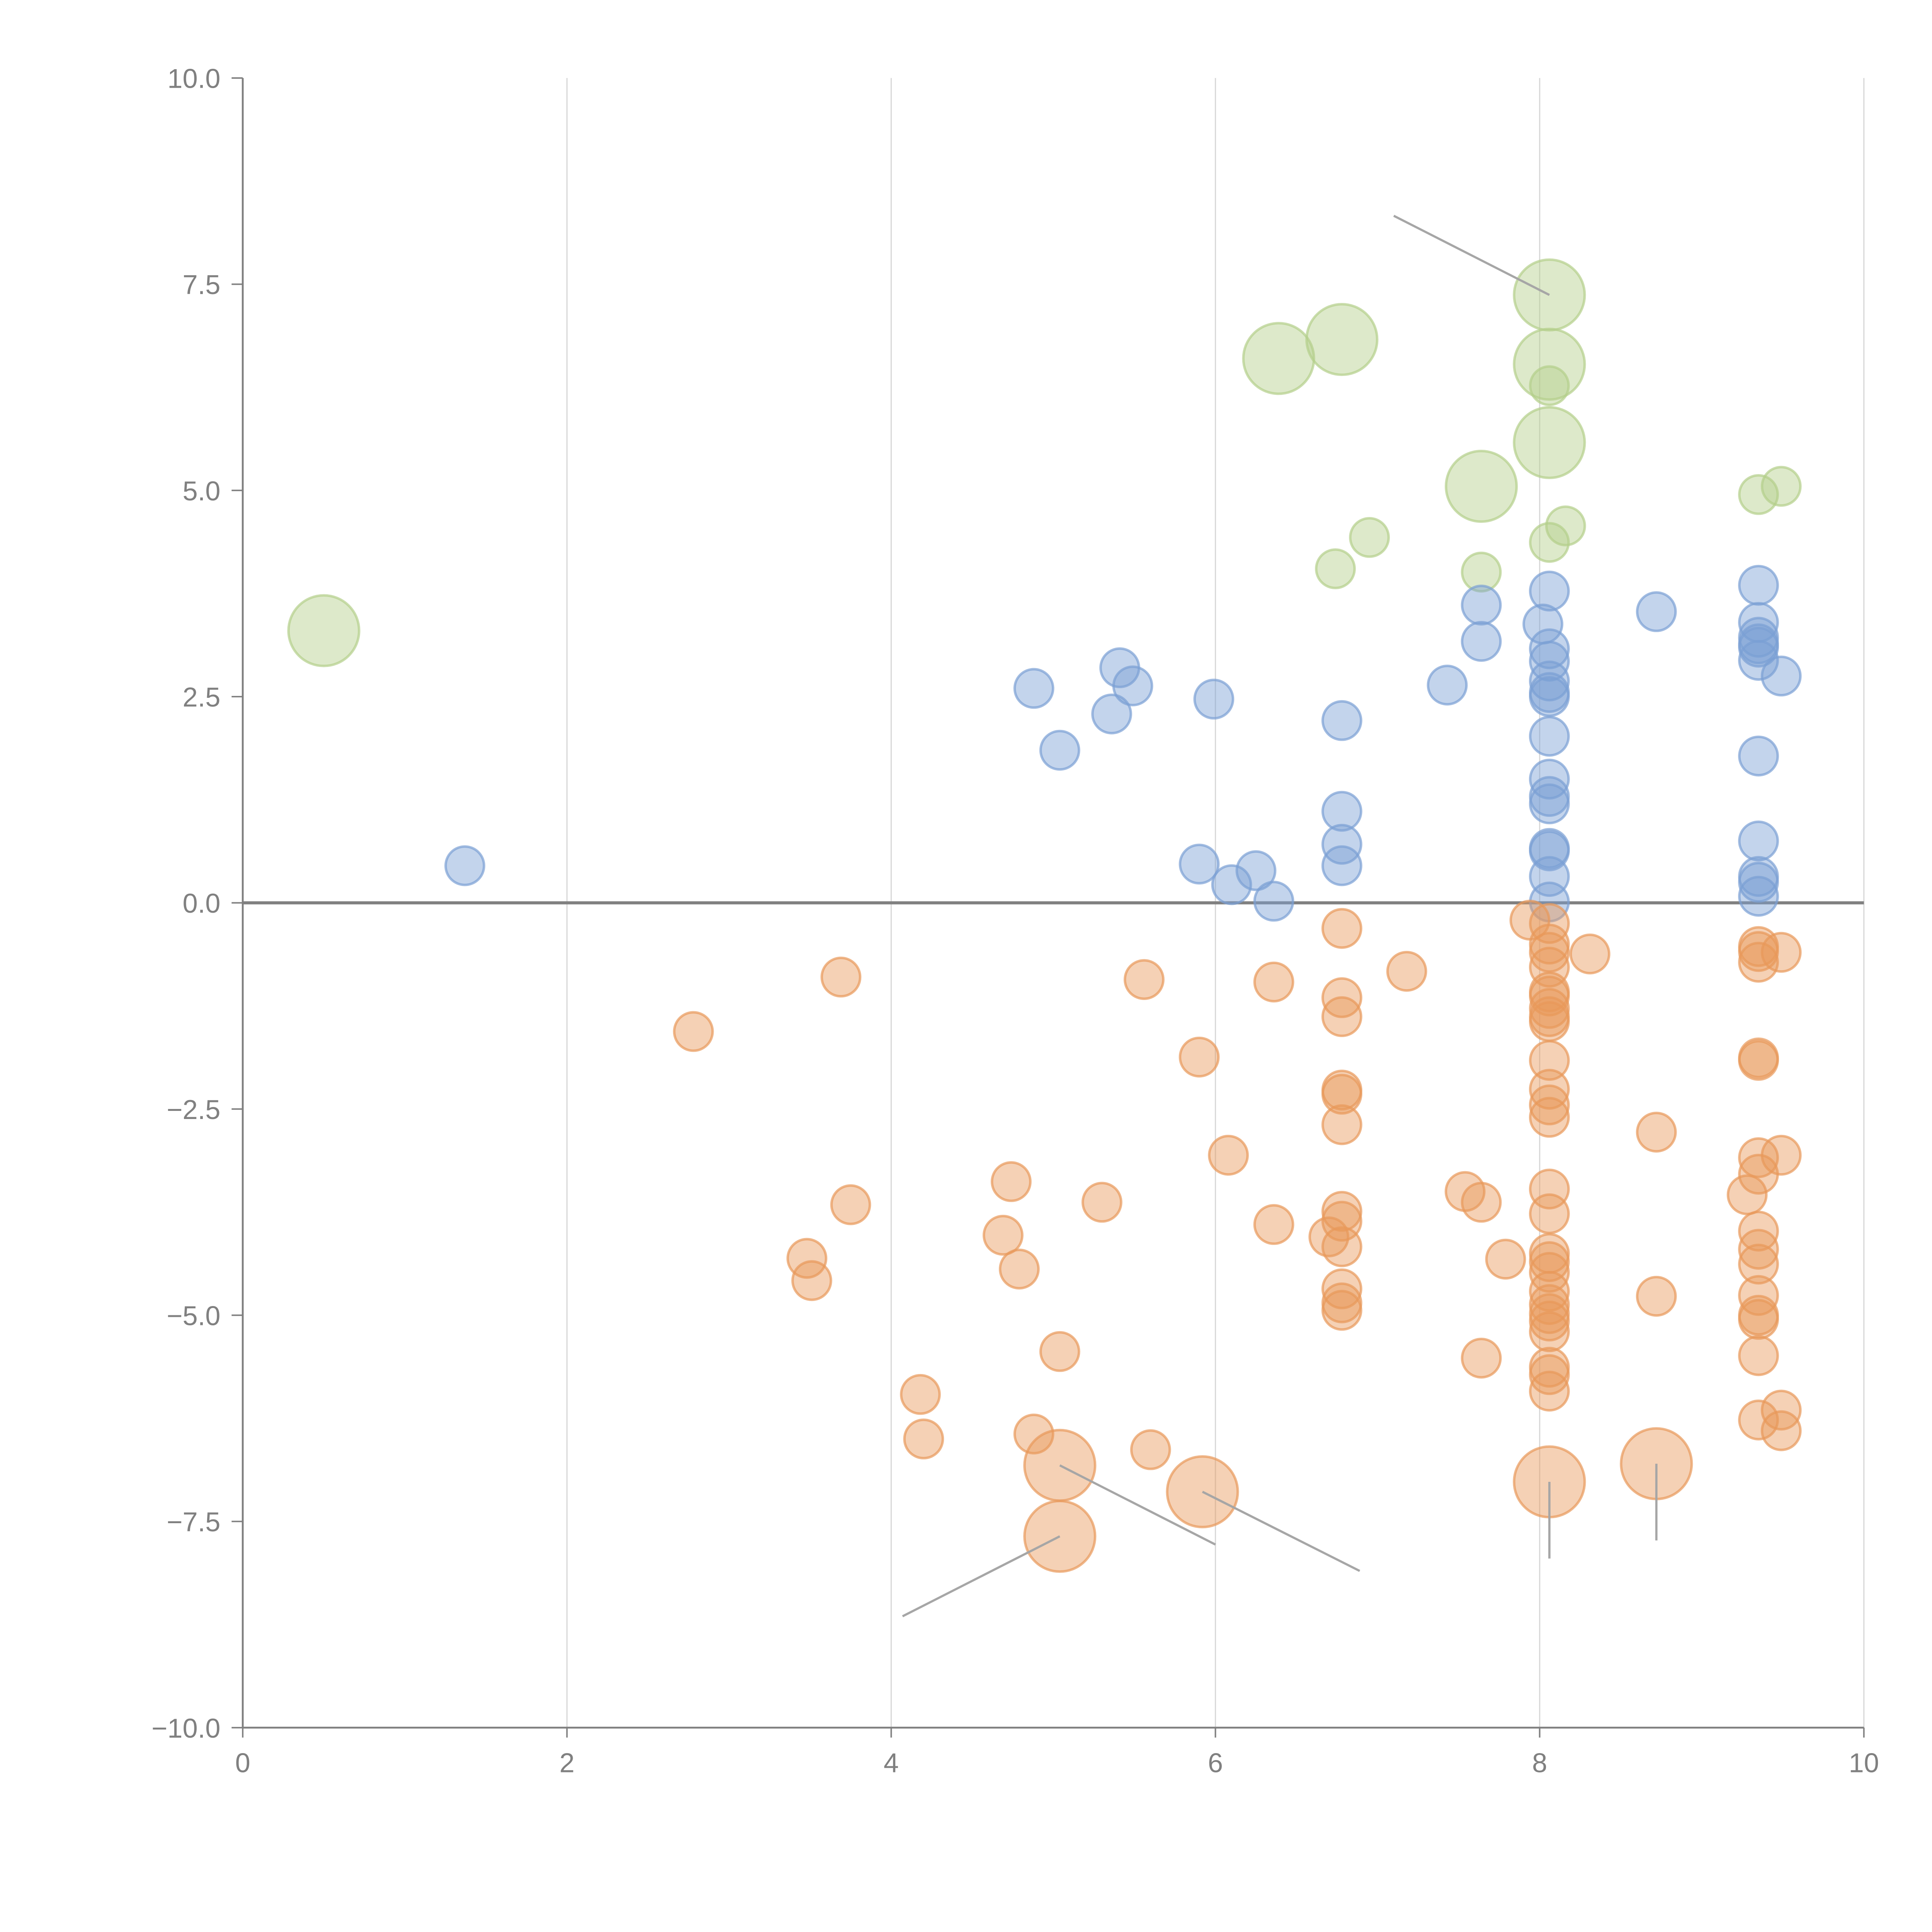  I want to click on x-tick-label: 8, so click(1540, 1763).